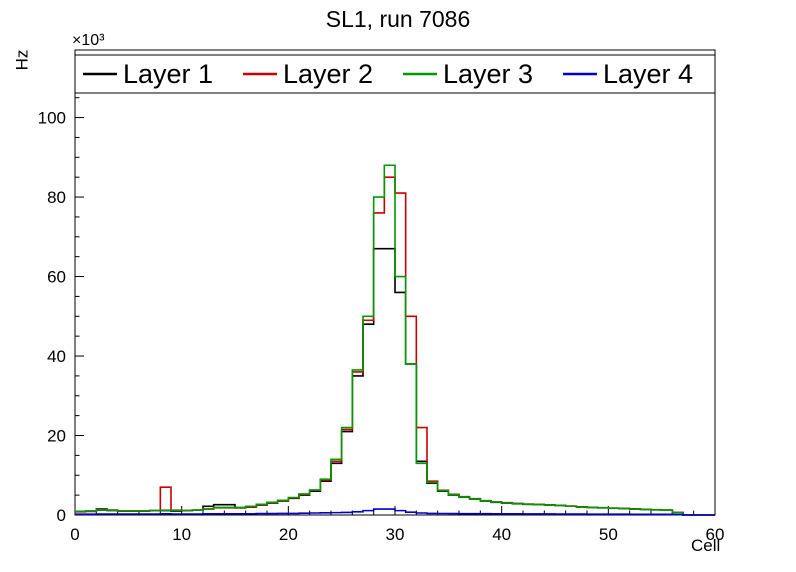 The image size is (796, 572). Describe the element at coordinates (56, 277) in the screenshot. I see `y-axis-tick-label: 60` at that location.